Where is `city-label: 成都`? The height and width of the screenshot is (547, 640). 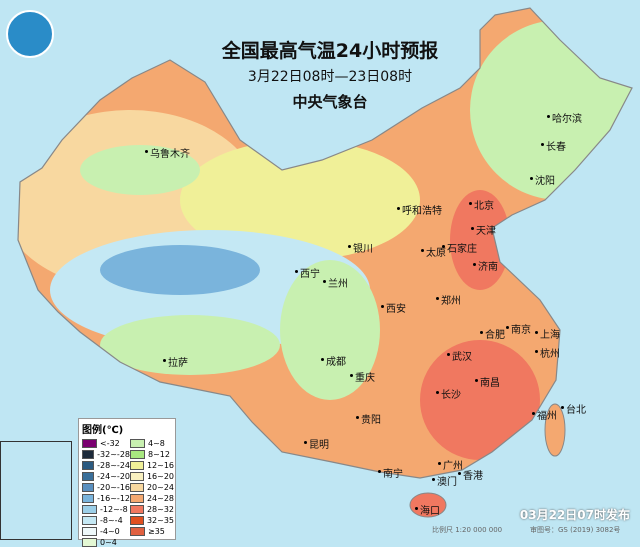 city-label: 成都 is located at coordinates (333, 360).